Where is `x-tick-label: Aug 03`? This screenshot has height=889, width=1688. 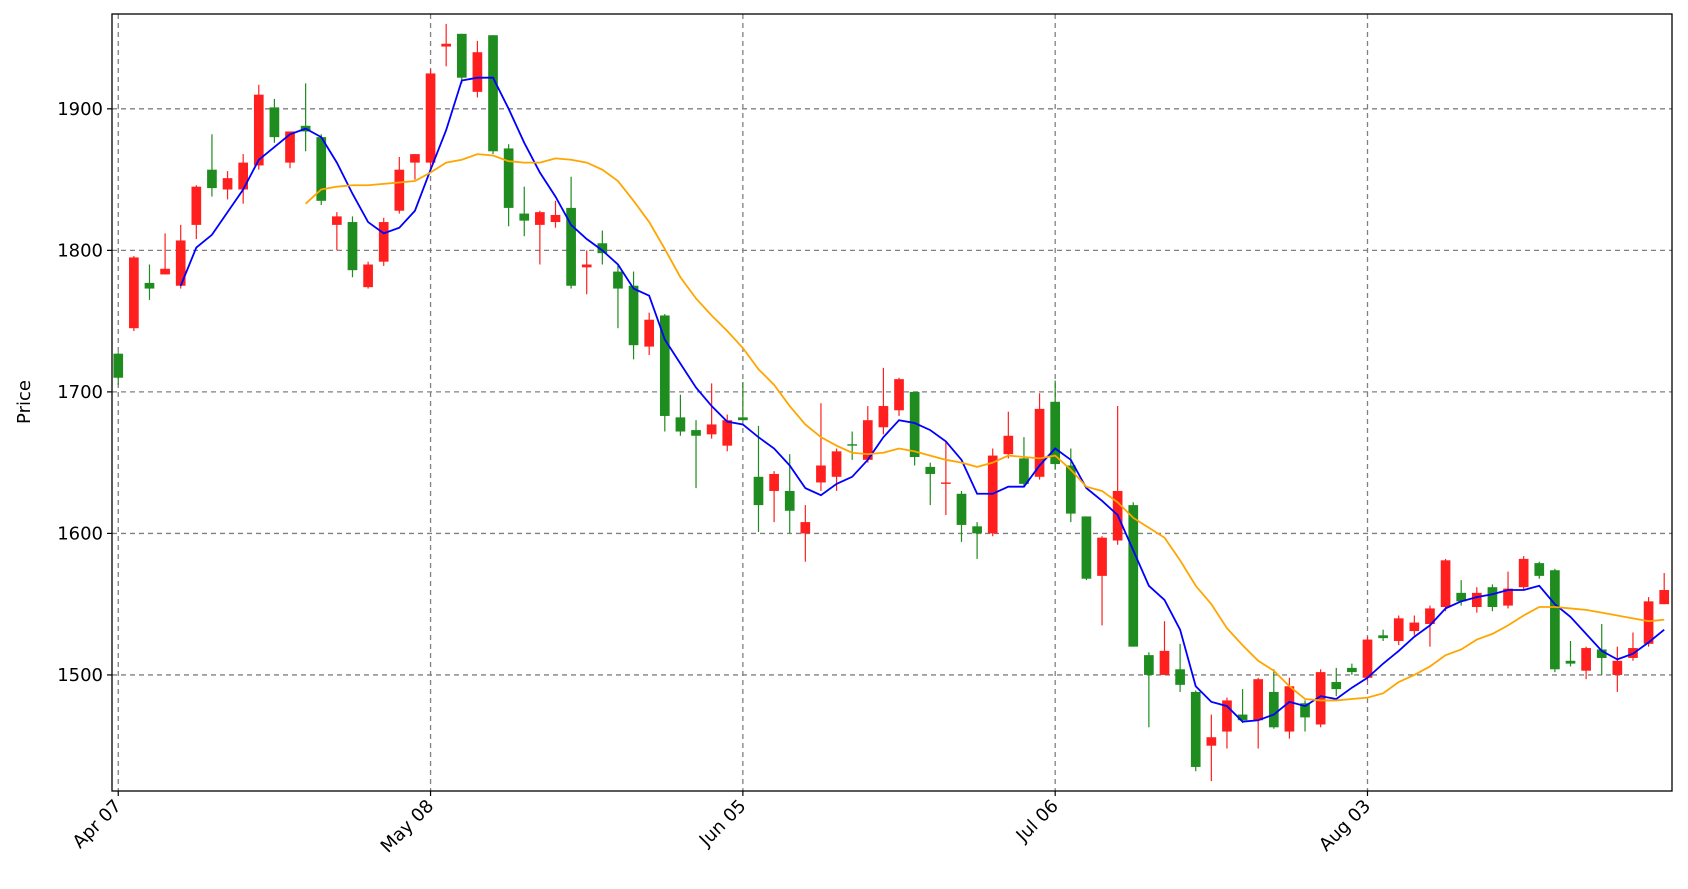 x-tick-label: Aug 03 is located at coordinates (1345, 826).